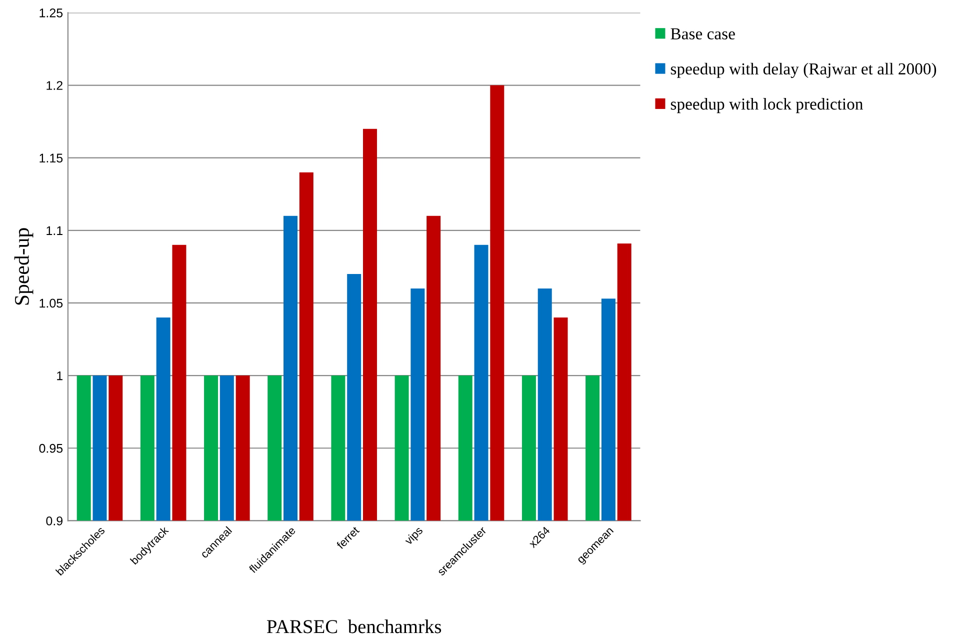  What do you see at coordinates (54, 85) in the screenshot?
I see `y-tick-label: 1.2` at bounding box center [54, 85].